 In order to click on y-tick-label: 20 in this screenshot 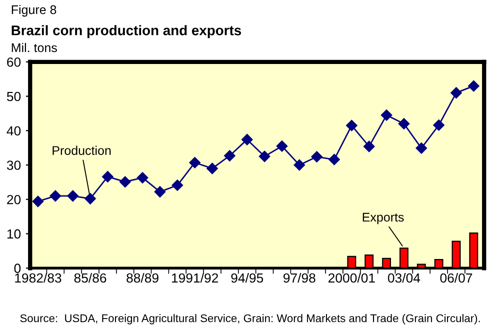, I will do `click(14, 199)`.